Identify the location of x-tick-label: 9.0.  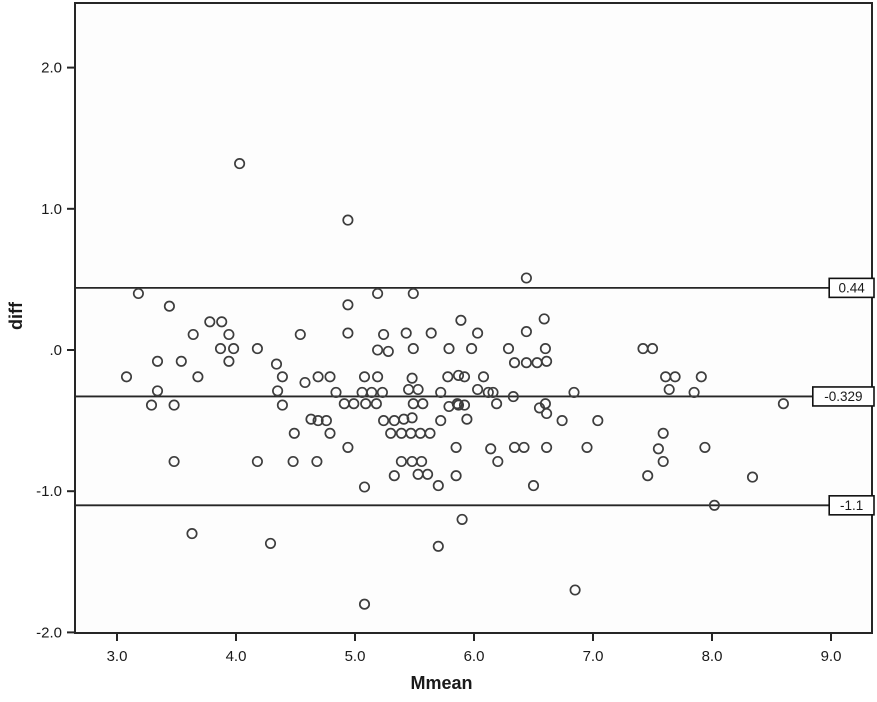
(831, 656).